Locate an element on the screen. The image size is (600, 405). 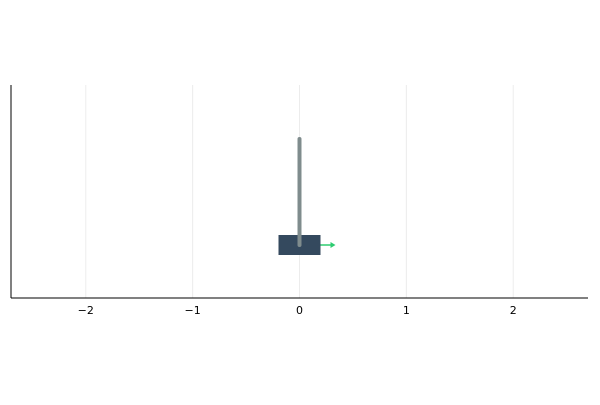
x-tick-label: 2 is located at coordinates (513, 310).